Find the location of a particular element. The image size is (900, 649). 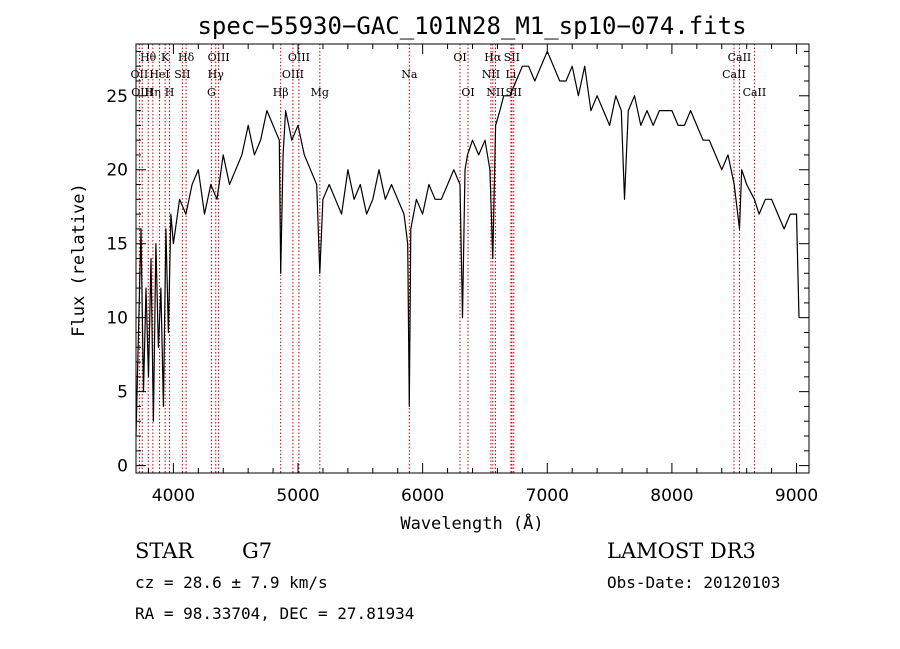

line-marker-label: Hα is located at coordinates (493, 57).